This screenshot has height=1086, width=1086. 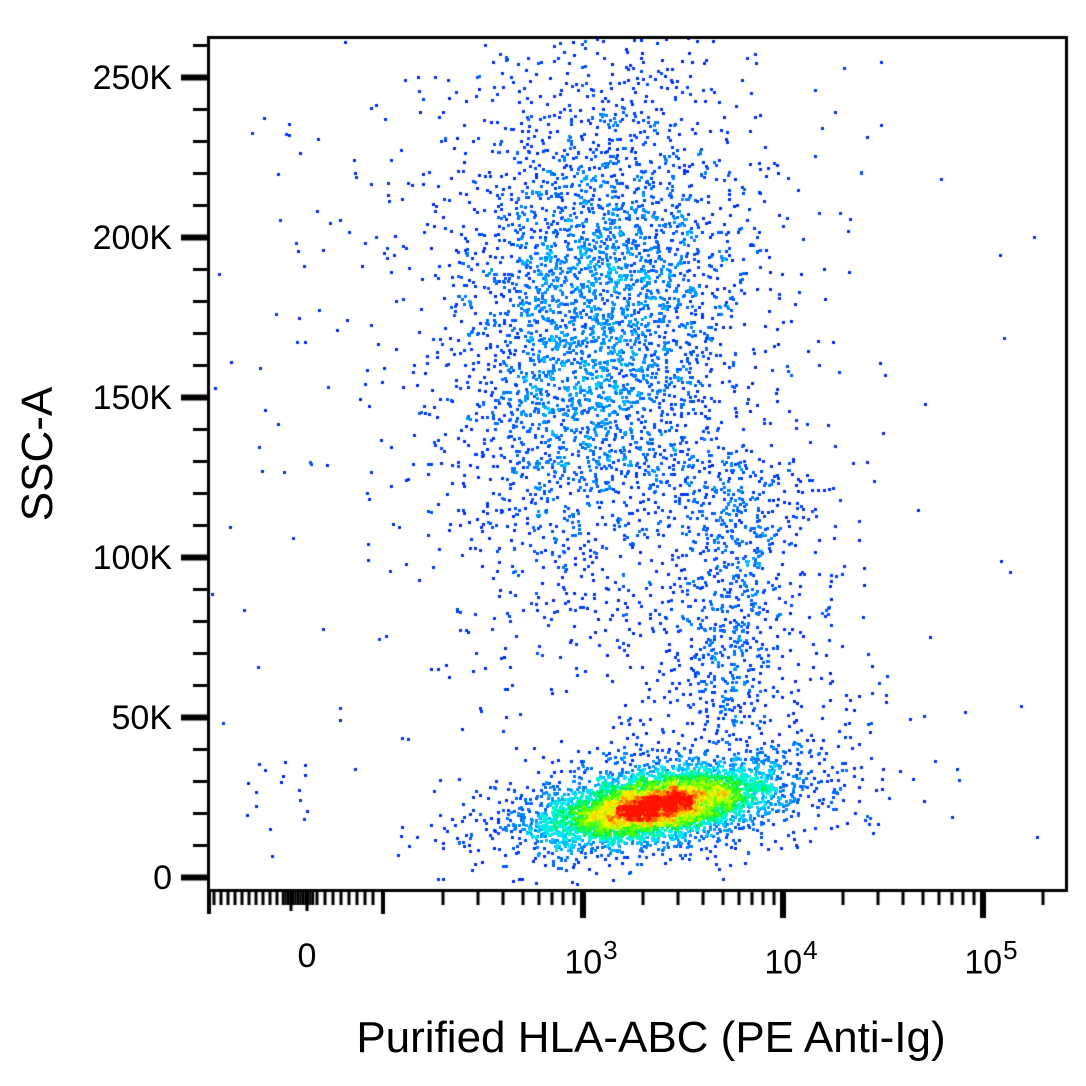 I want to click on y-tick-label-0: 0, so click(x=162, y=877).